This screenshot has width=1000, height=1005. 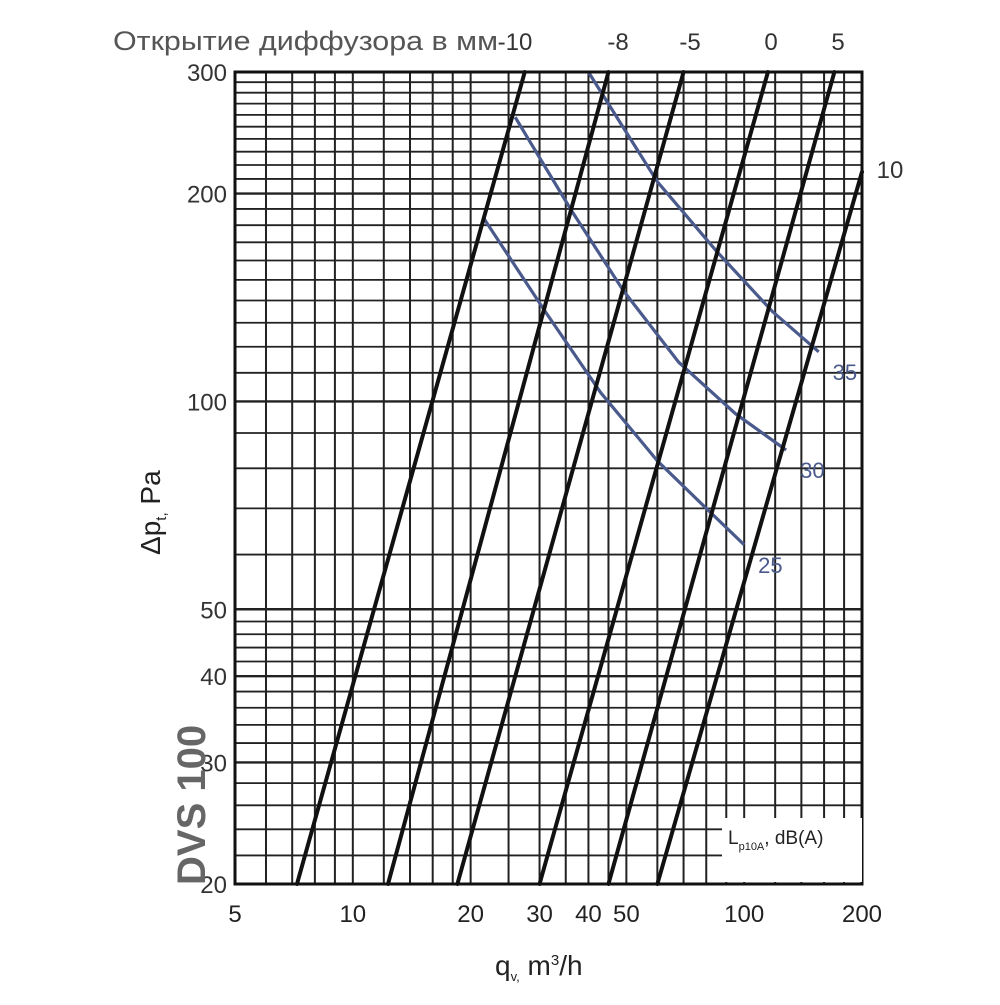 What do you see at coordinates (207, 73) in the screenshot?
I see `y-tick-label: 300` at bounding box center [207, 73].